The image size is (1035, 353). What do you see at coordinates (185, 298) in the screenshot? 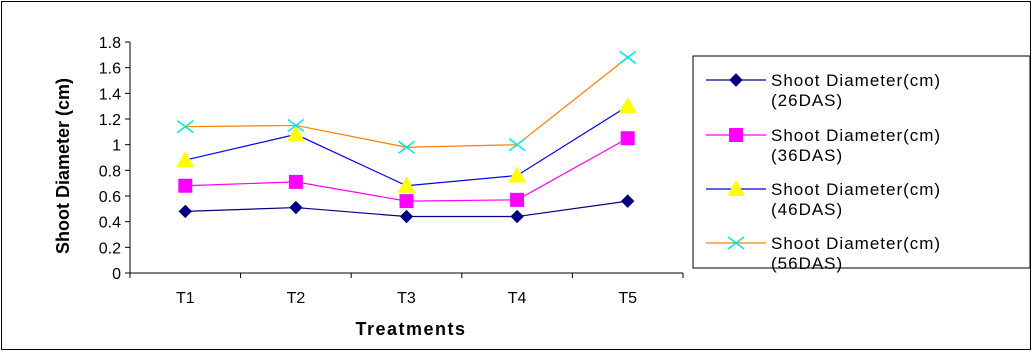
I see `x-tick-label: T1` at bounding box center [185, 298].